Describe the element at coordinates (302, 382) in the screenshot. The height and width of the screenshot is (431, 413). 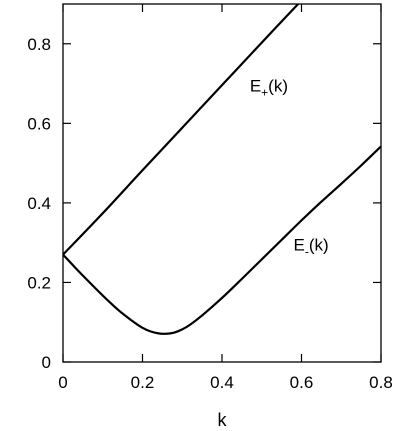
I see `x-tick-label: 0.6` at that location.